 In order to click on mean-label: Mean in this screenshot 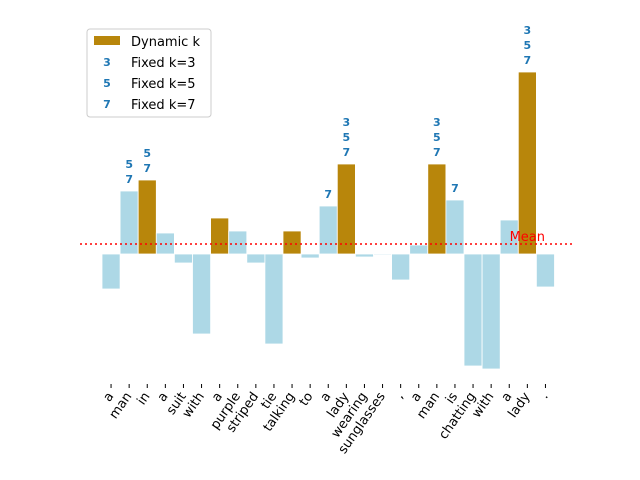, I will do `click(527, 237)`.